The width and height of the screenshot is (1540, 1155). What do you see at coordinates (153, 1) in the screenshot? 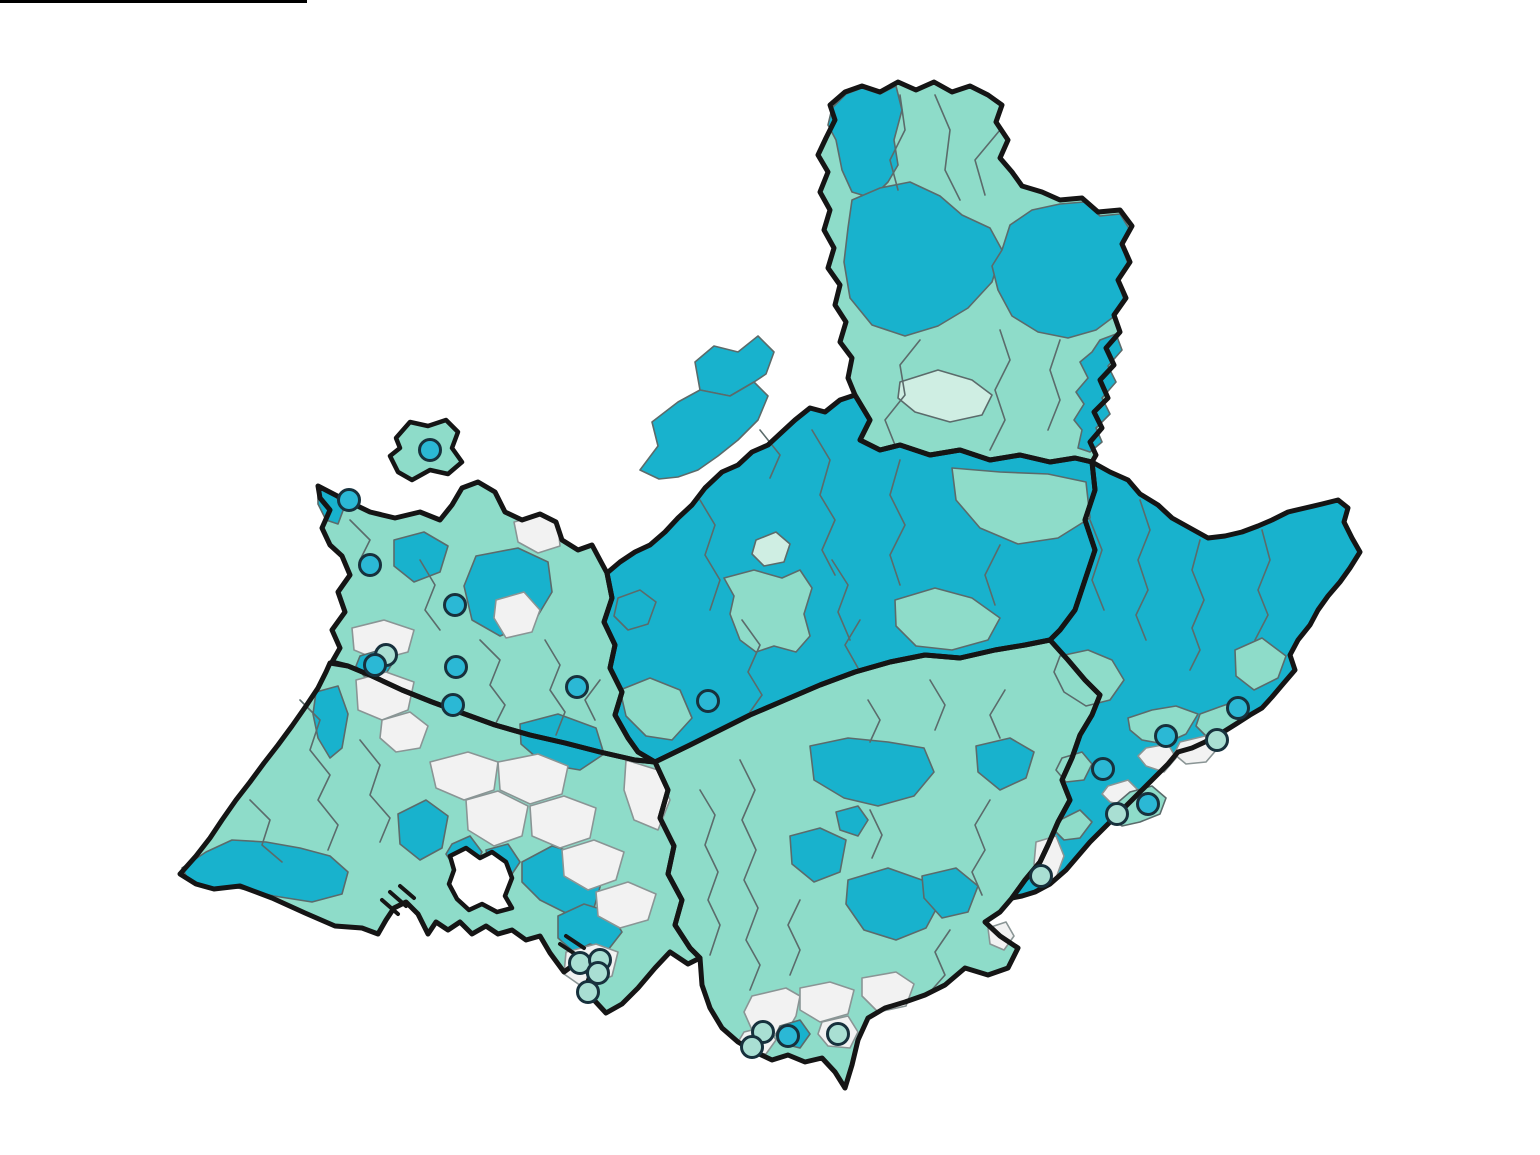
I see `cropped-top-rule` at bounding box center [153, 1].